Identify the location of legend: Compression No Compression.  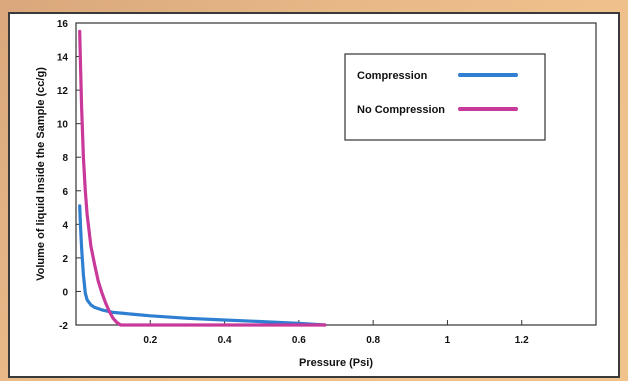
(445, 97).